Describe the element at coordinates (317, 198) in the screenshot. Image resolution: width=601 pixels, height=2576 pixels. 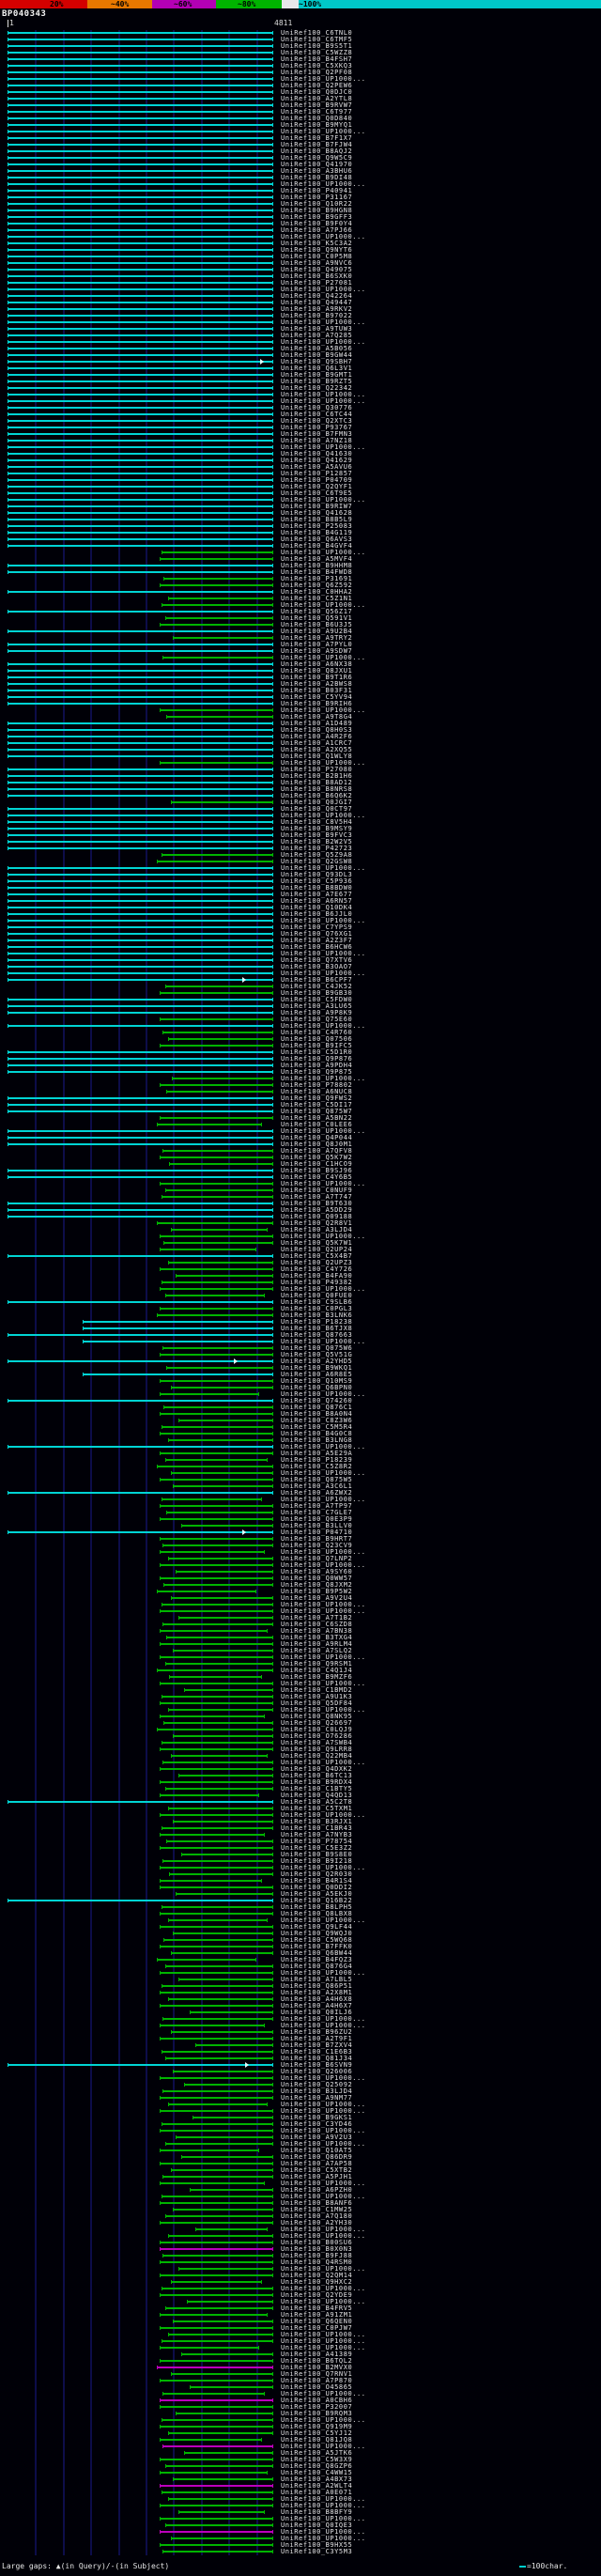
I see `hit-label: UniRef100_P31167` at that location.